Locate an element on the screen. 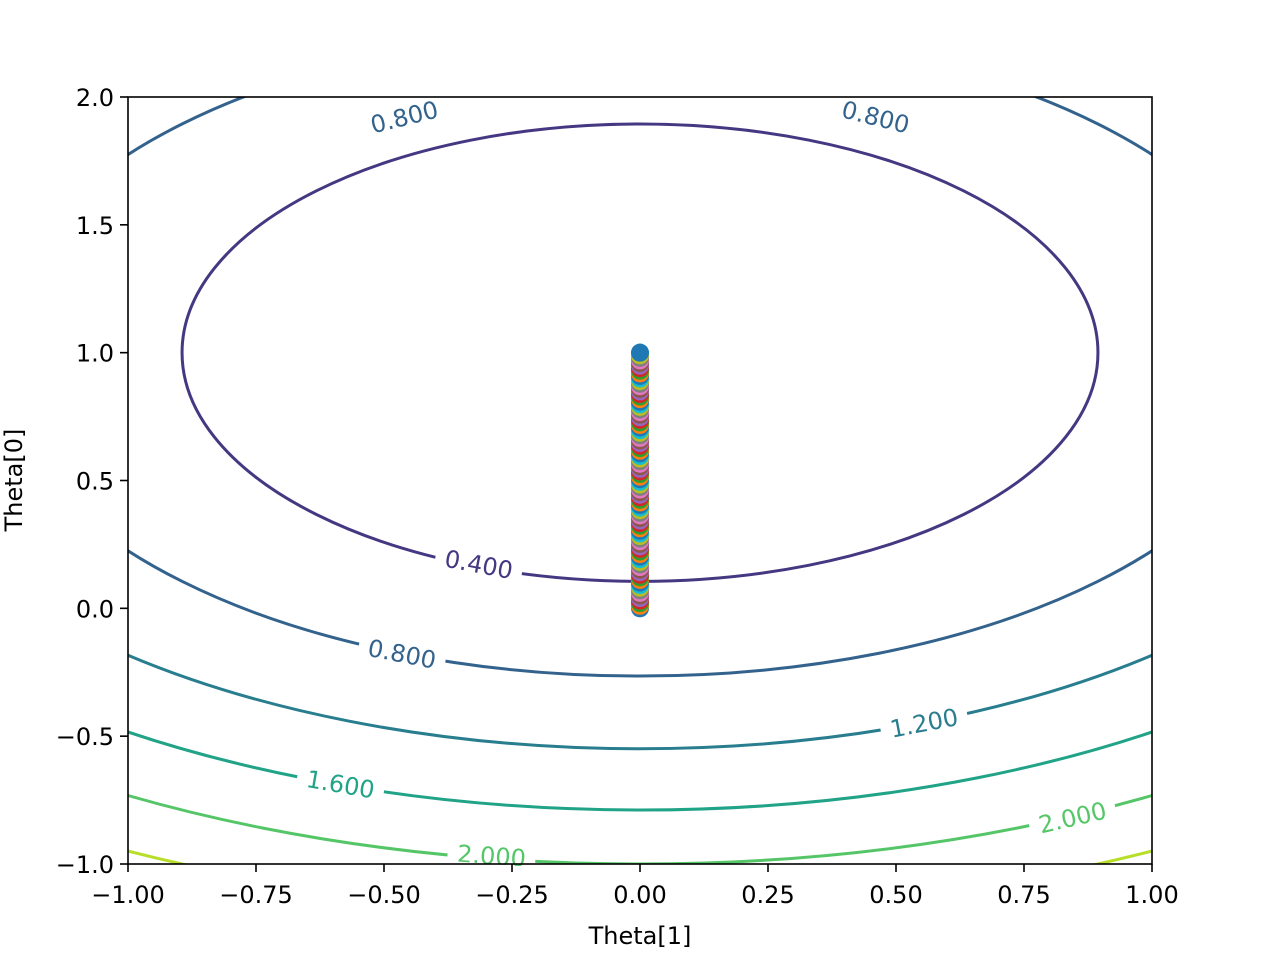  contour-label-4: 1.200 is located at coordinates (924, 723).